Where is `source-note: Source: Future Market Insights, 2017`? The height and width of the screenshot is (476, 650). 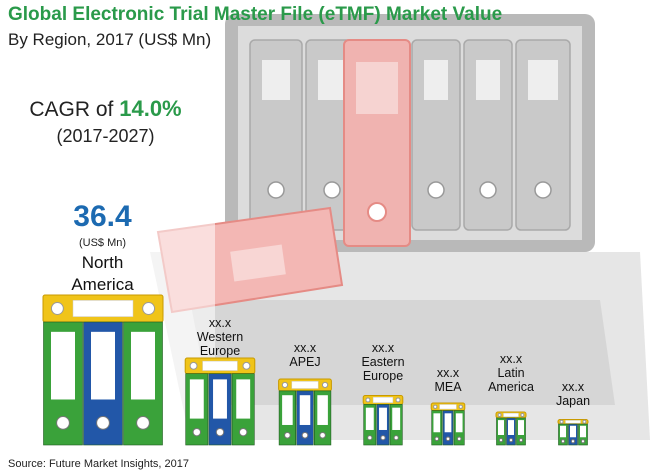
source-note: Source: Future Market Insights, 2017 is located at coordinates (98, 464).